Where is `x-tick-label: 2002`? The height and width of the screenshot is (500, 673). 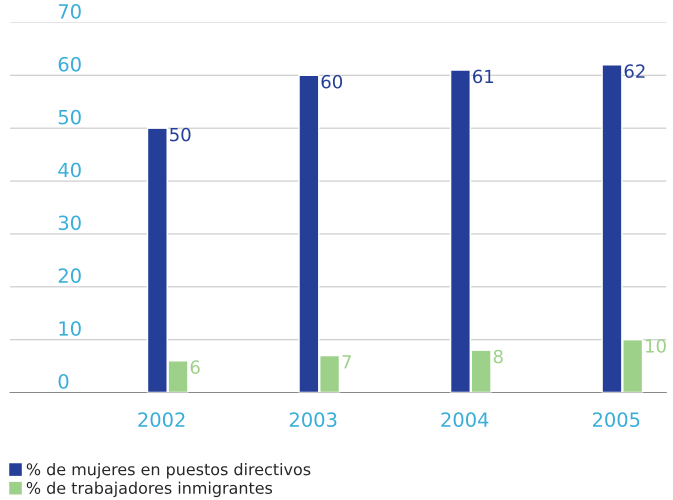
x-tick-label: 2002 is located at coordinates (161, 419).